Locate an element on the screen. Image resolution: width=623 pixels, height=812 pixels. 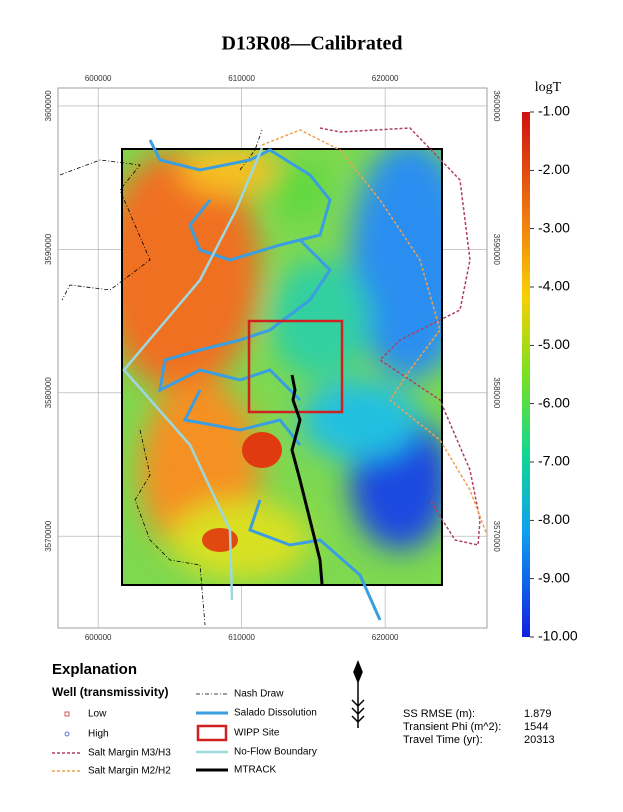
colorbar-label: -9.00 is located at coordinates (554, 577).